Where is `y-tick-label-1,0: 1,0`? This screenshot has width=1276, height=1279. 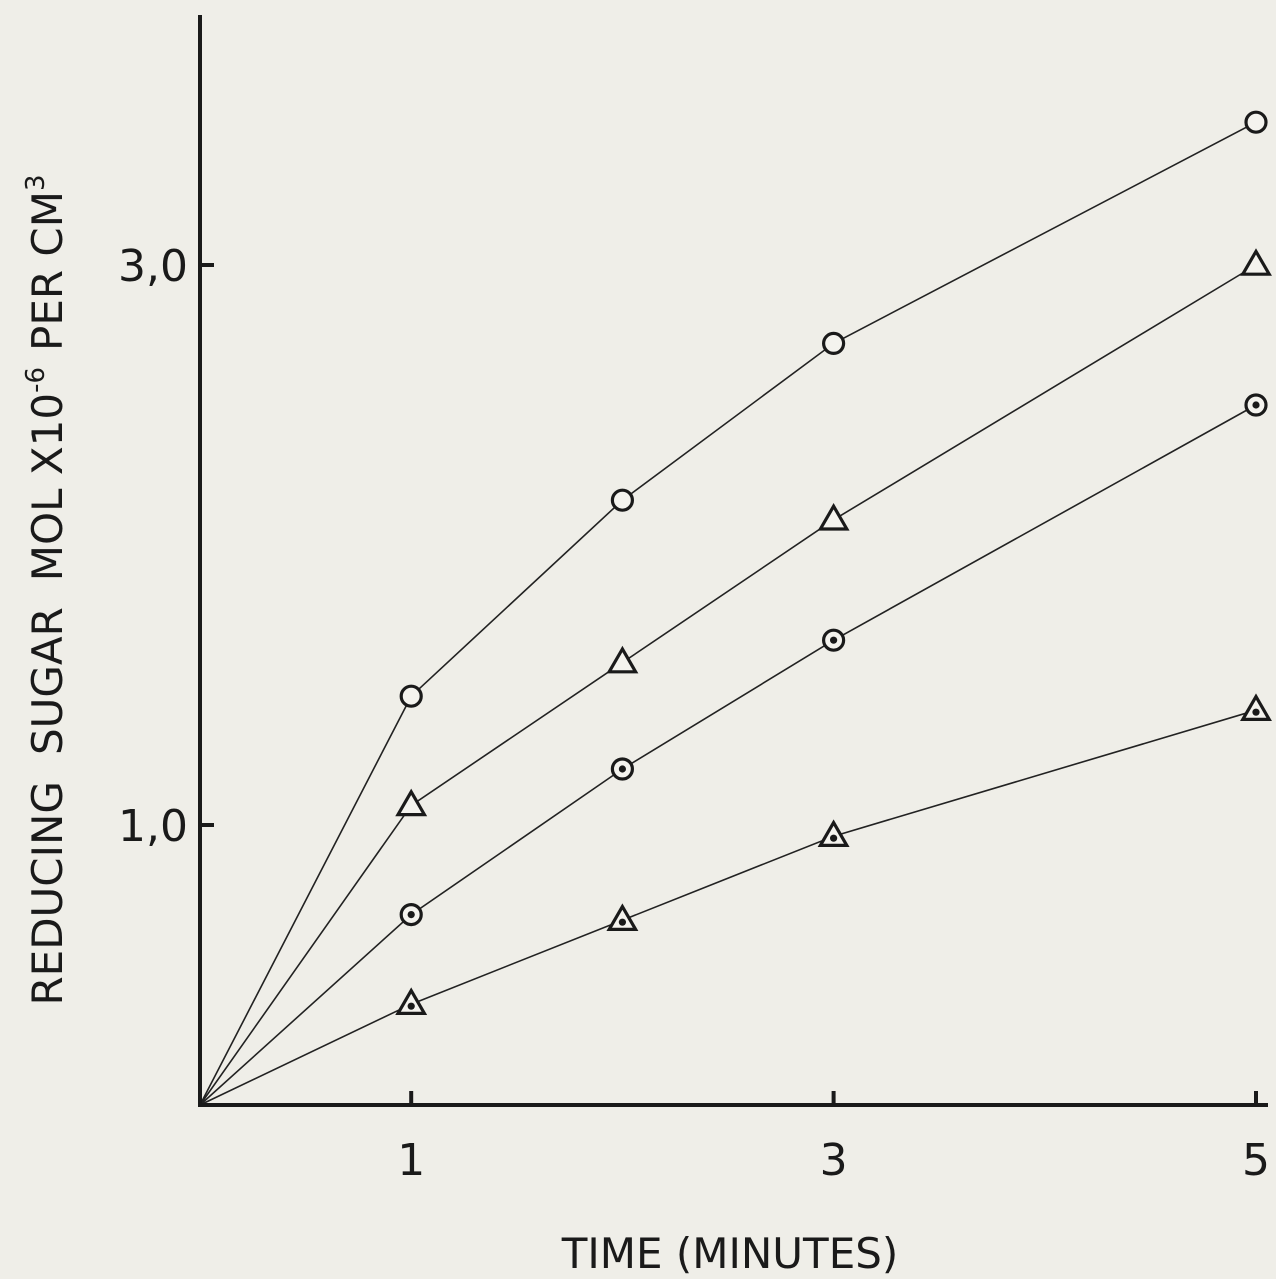
y-tick-label-1,0: 1,0 is located at coordinates (153, 826).